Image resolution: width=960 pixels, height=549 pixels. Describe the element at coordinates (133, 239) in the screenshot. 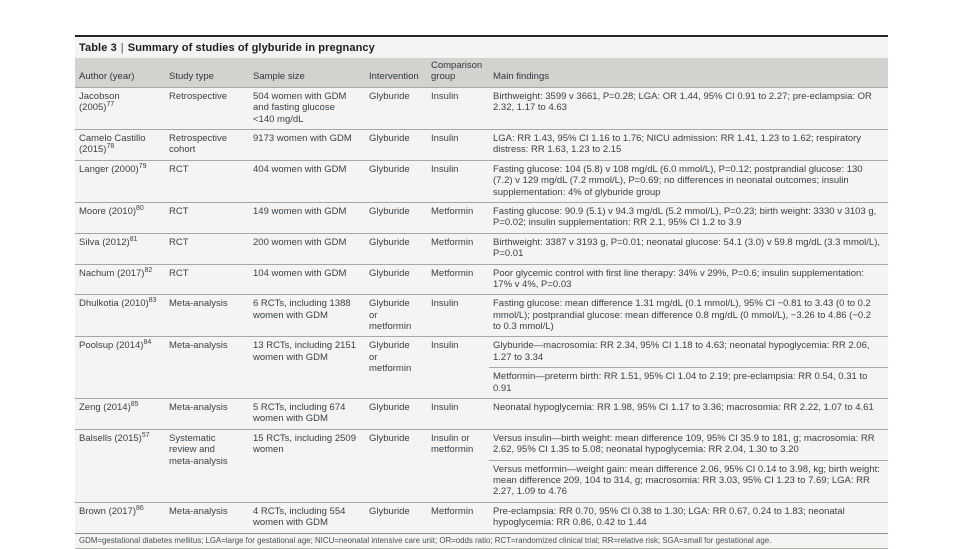

I see `reference-superscript: 81` at that location.